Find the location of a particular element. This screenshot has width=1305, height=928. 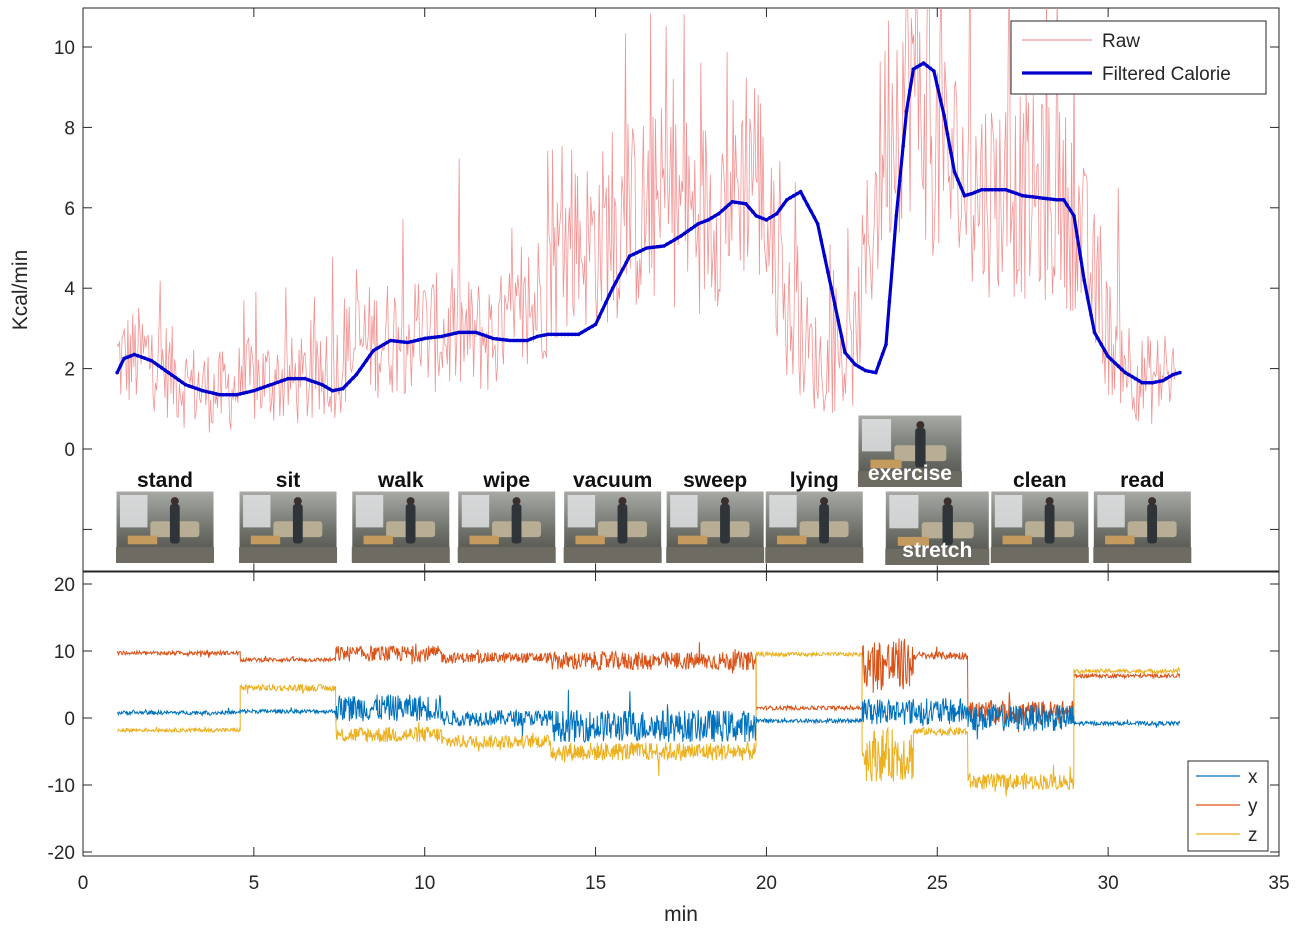

calorie-y-tick-label: 6 is located at coordinates (69, 209).